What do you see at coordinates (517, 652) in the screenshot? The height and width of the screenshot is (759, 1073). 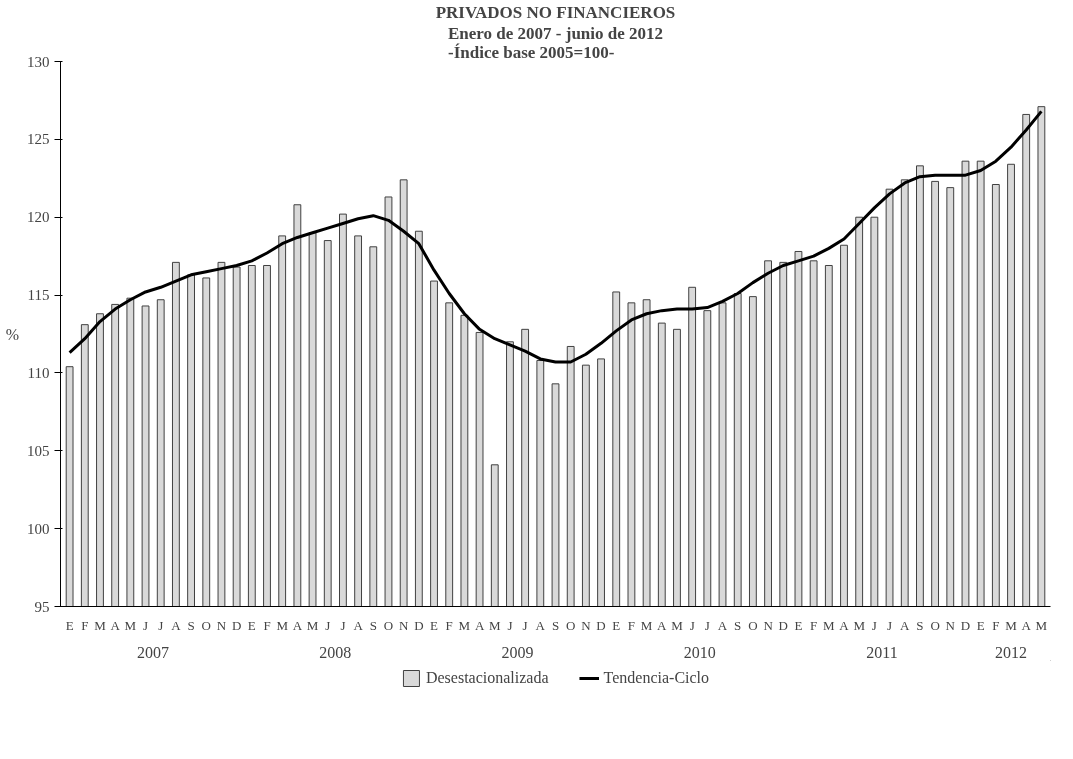 I see `text: 2009` at bounding box center [517, 652].